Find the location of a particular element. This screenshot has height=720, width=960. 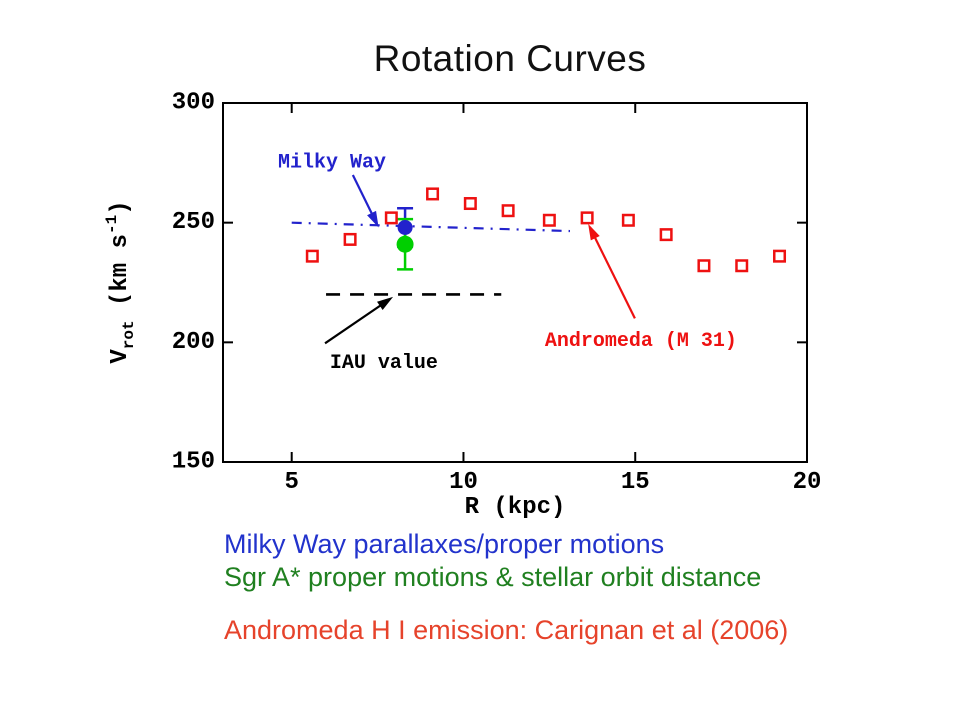

milky-way-point is located at coordinates (405, 227).